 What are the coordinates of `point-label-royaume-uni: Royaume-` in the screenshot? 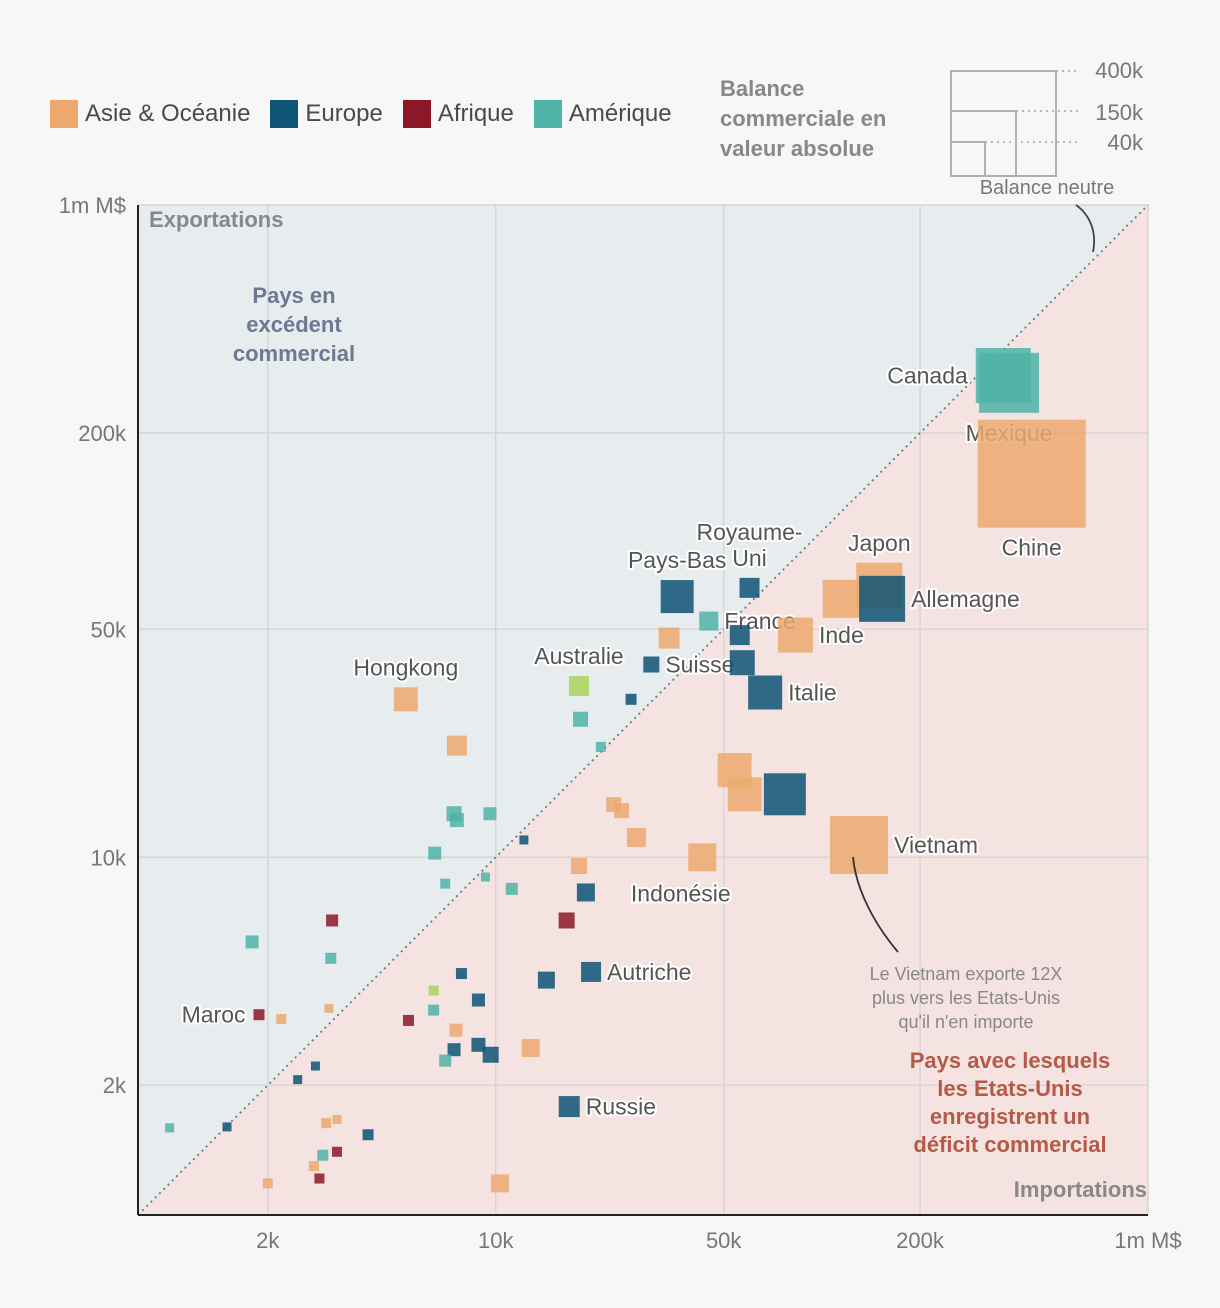 It's located at (749, 532).